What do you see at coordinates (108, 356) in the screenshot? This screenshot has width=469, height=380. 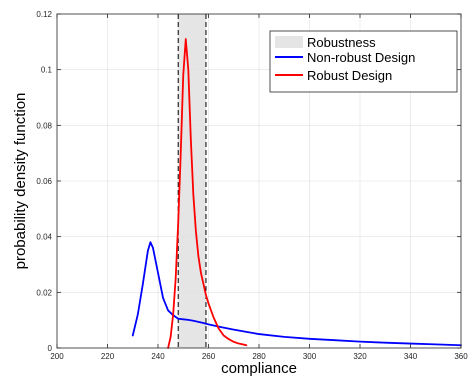 I see `x-tick-label: 220` at bounding box center [108, 356].